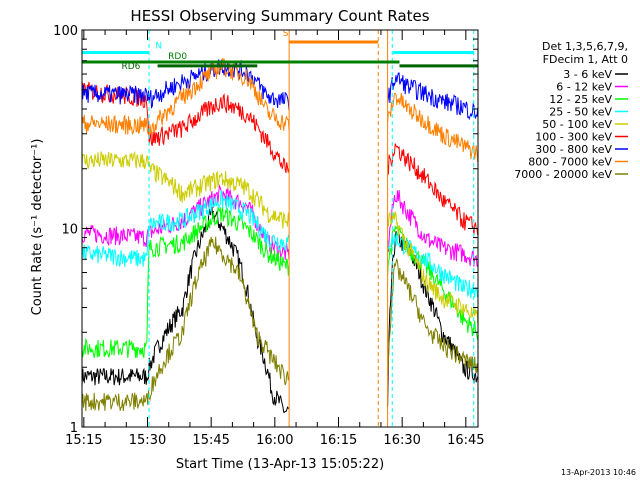  I want to click on x-tick-label: 16:30, so click(401, 440).